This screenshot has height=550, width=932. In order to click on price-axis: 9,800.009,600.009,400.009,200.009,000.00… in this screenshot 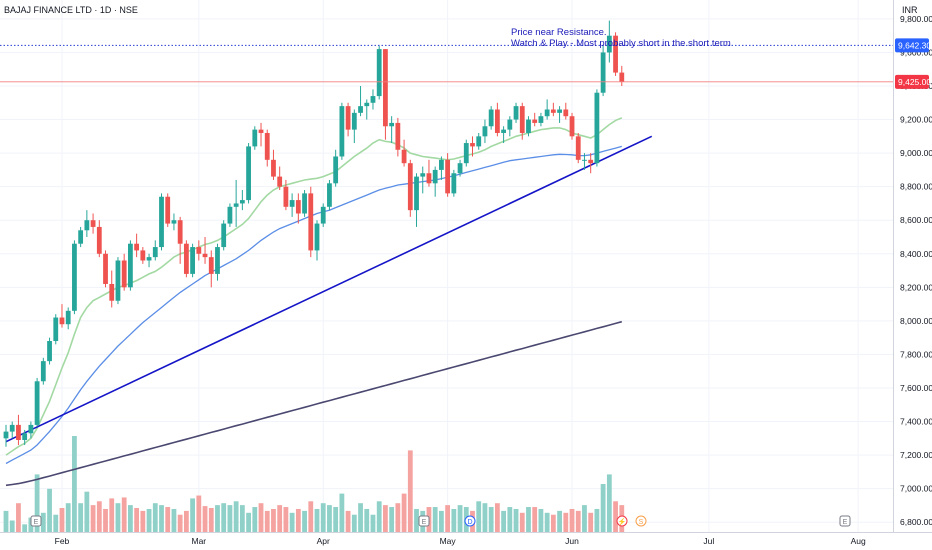, I will do `click(913, 270)`.